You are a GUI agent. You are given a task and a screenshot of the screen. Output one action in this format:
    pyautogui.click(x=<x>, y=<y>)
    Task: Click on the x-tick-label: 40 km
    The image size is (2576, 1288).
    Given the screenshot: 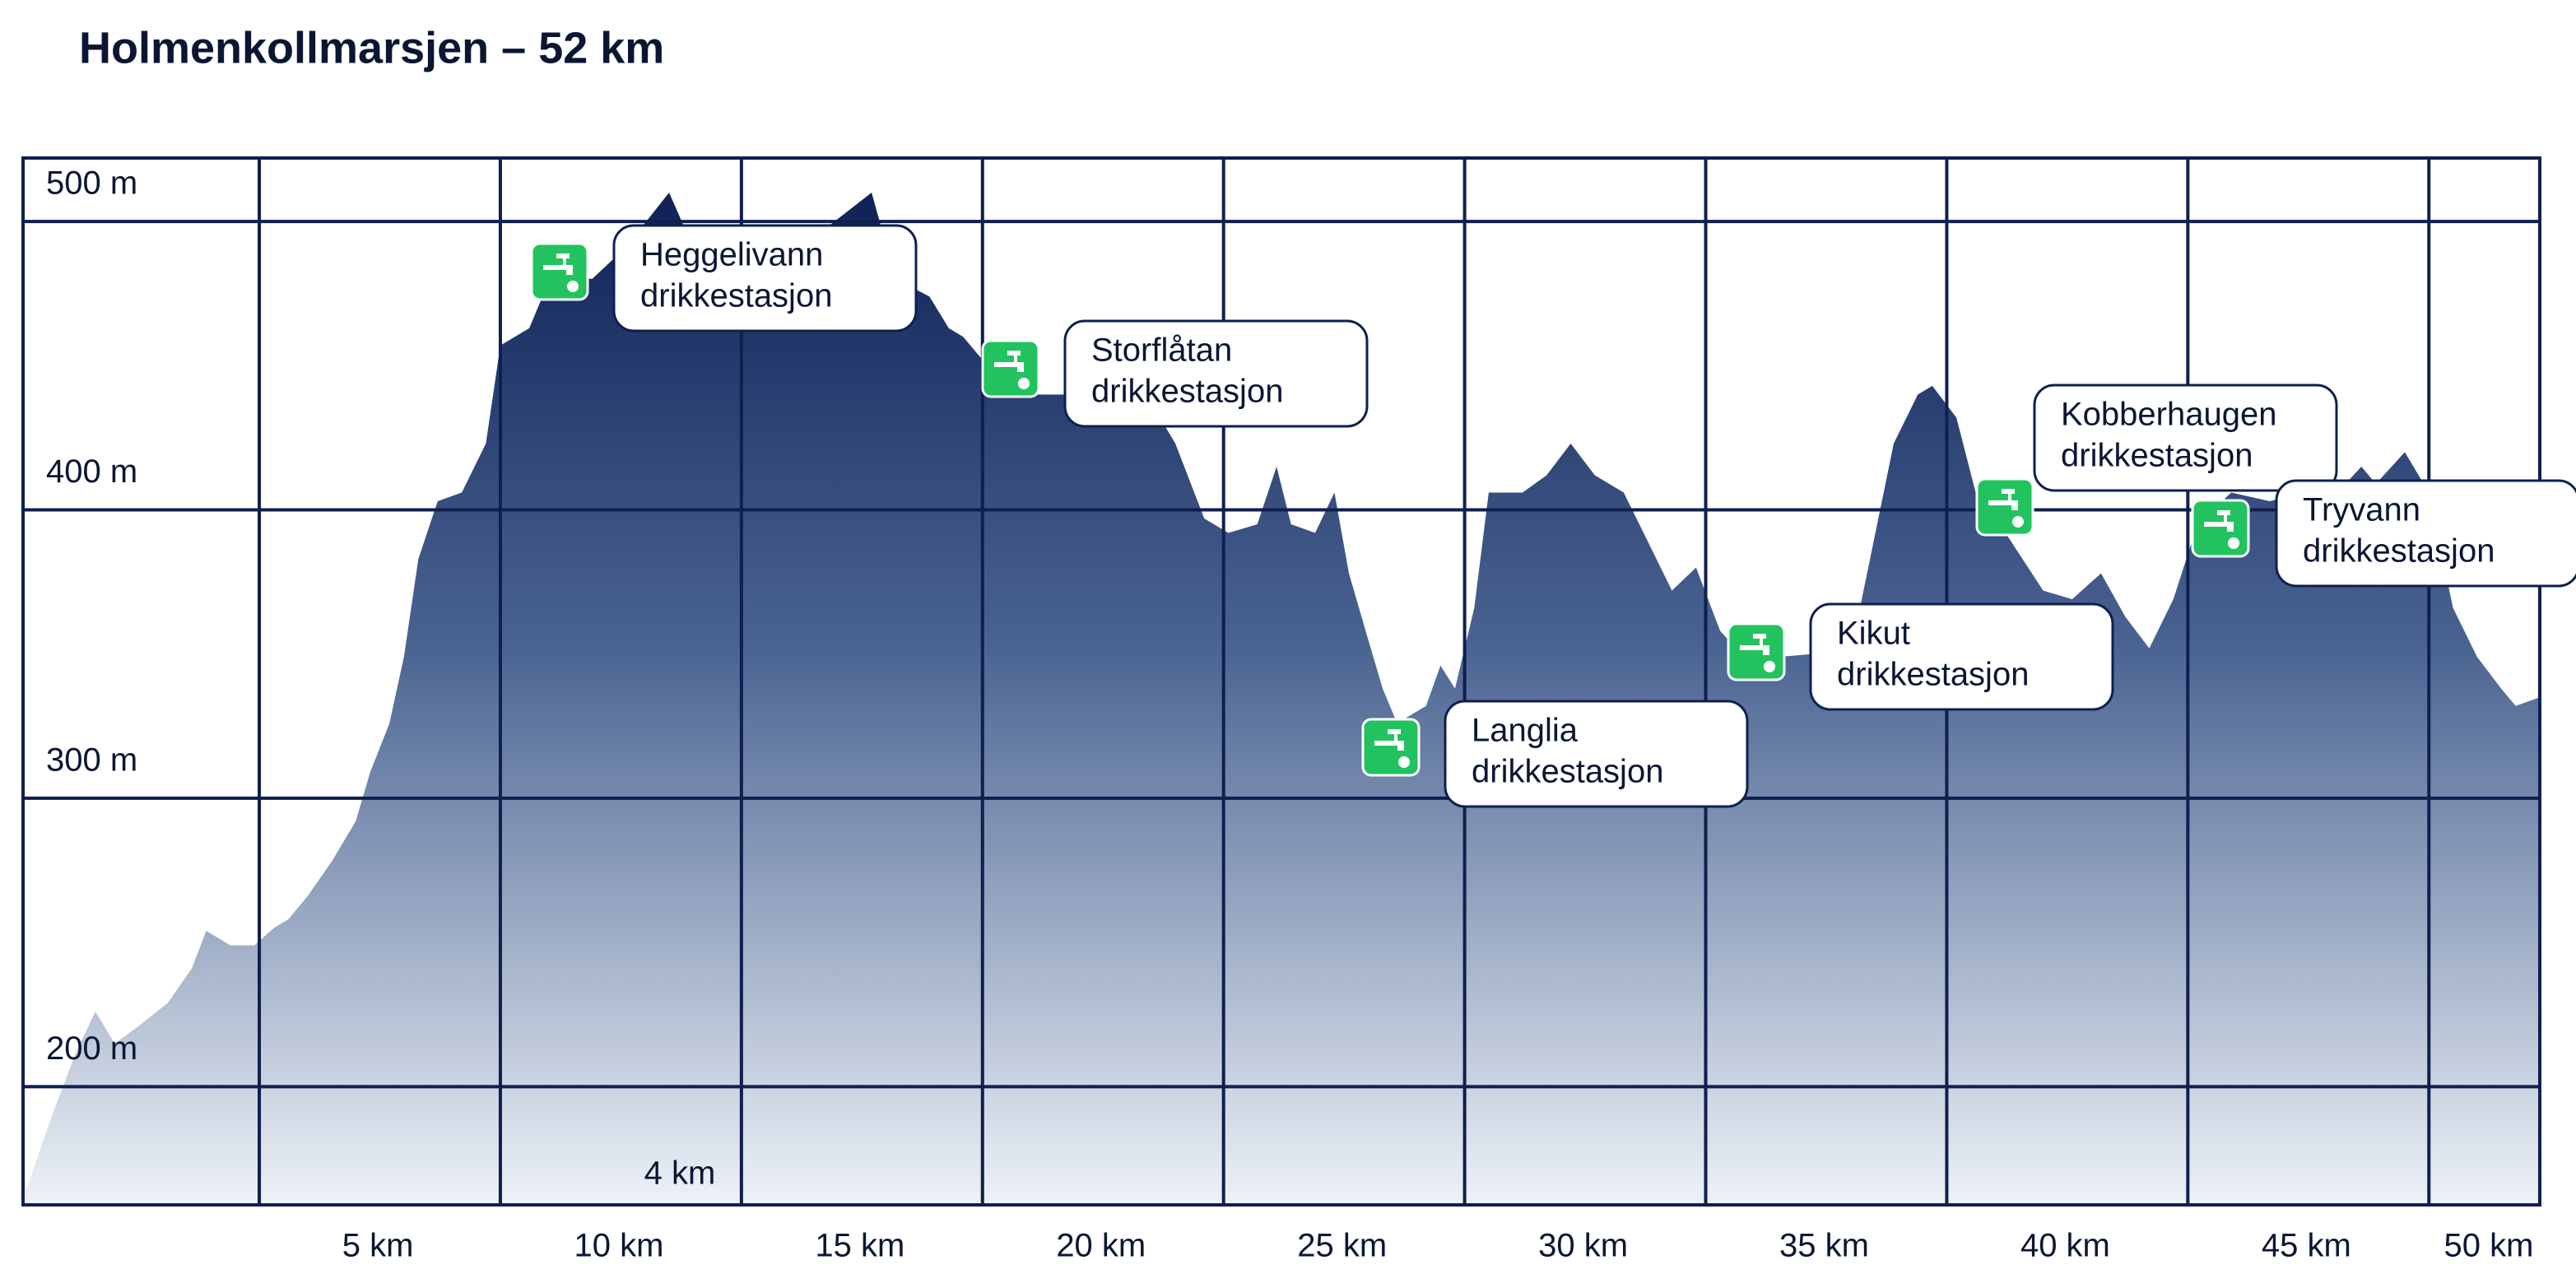 What is the action you would take?
    pyautogui.click(x=2065, y=1246)
    